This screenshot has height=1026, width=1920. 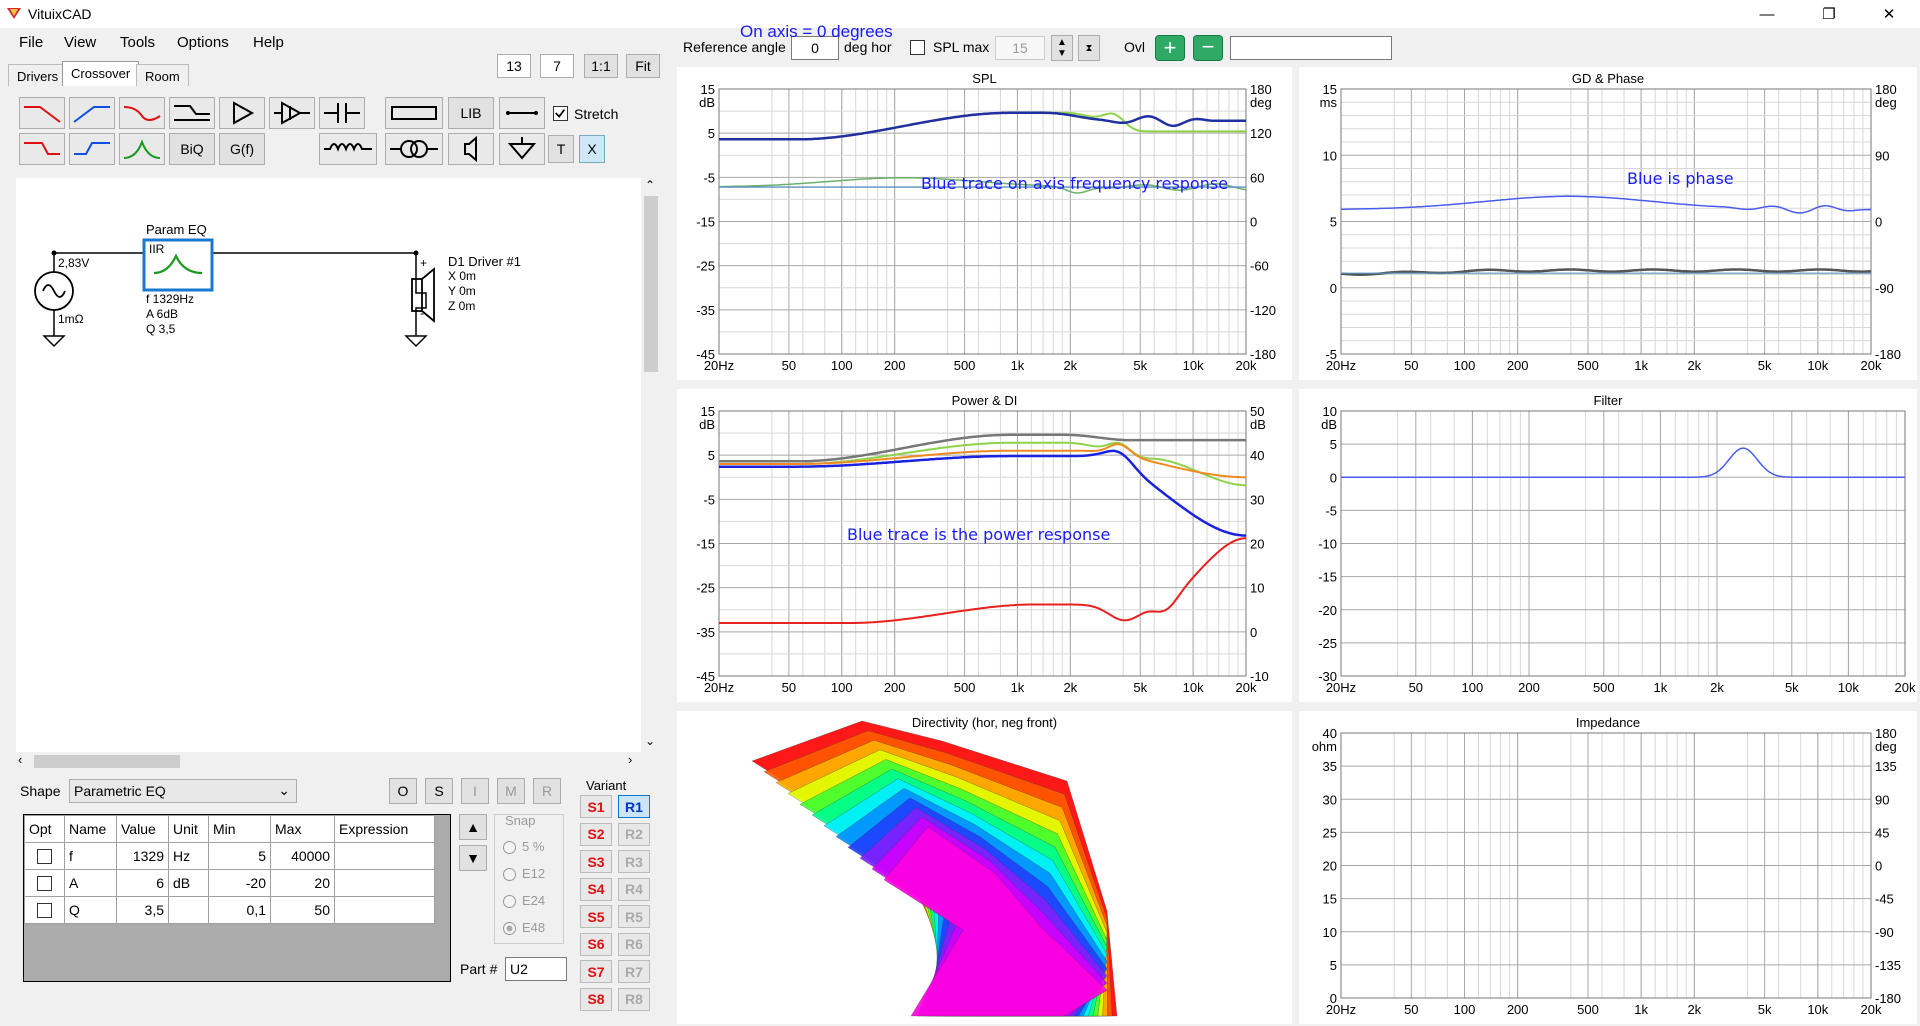 I want to click on variant-s7-button: S7, so click(x=596, y=971).